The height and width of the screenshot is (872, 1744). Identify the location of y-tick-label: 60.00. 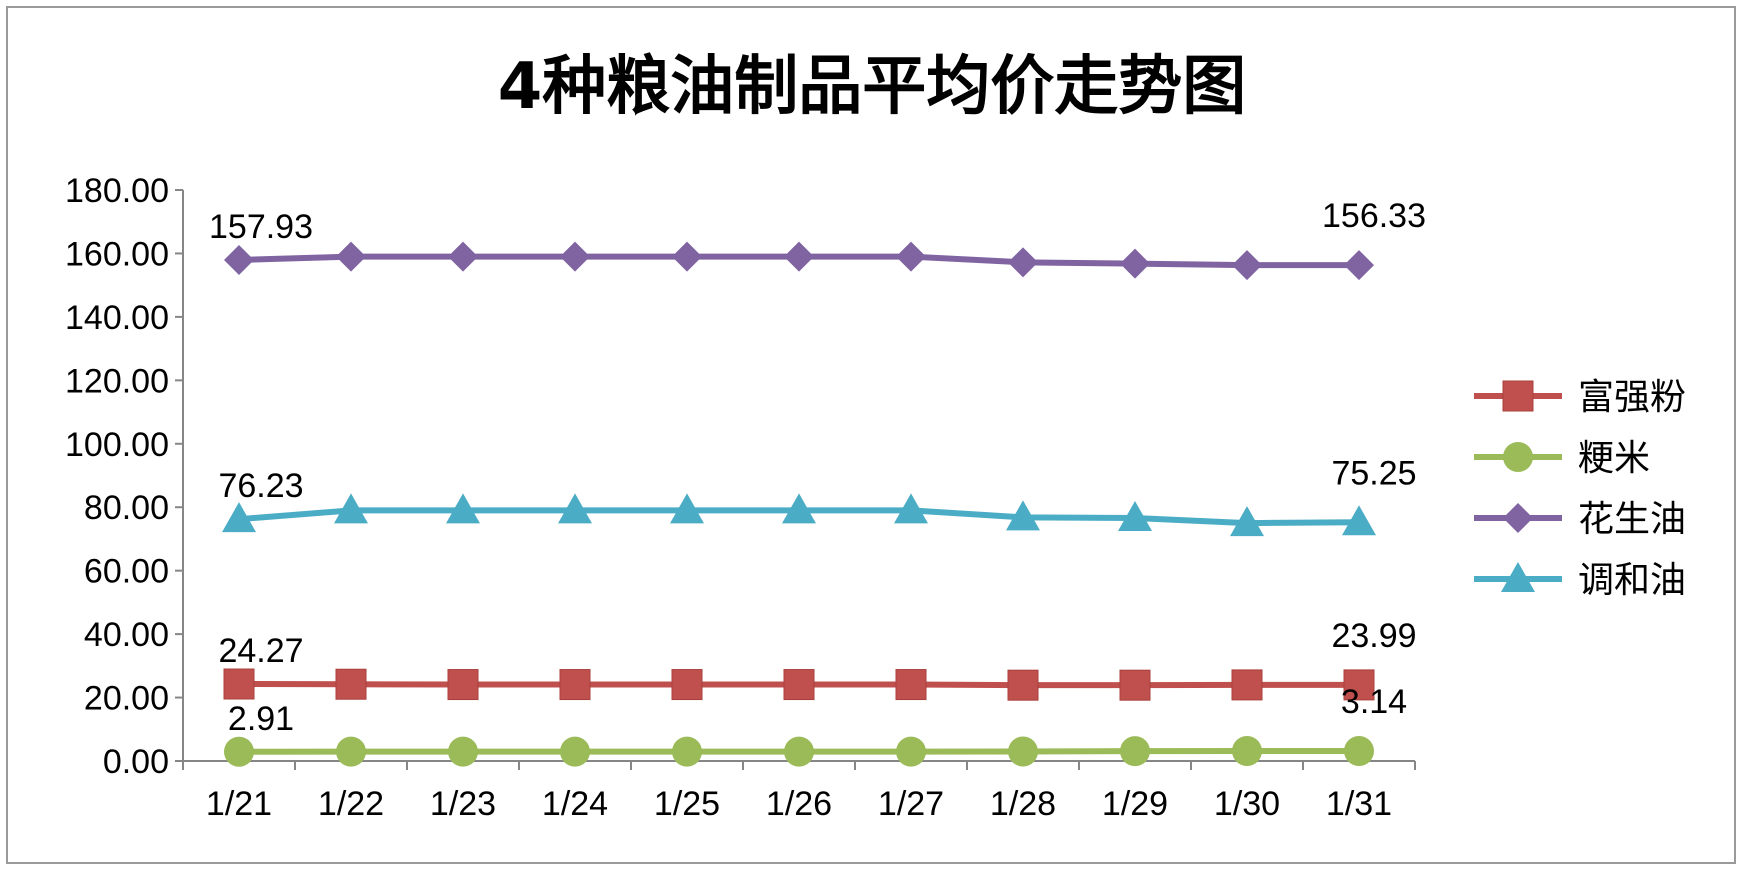
(126, 572).